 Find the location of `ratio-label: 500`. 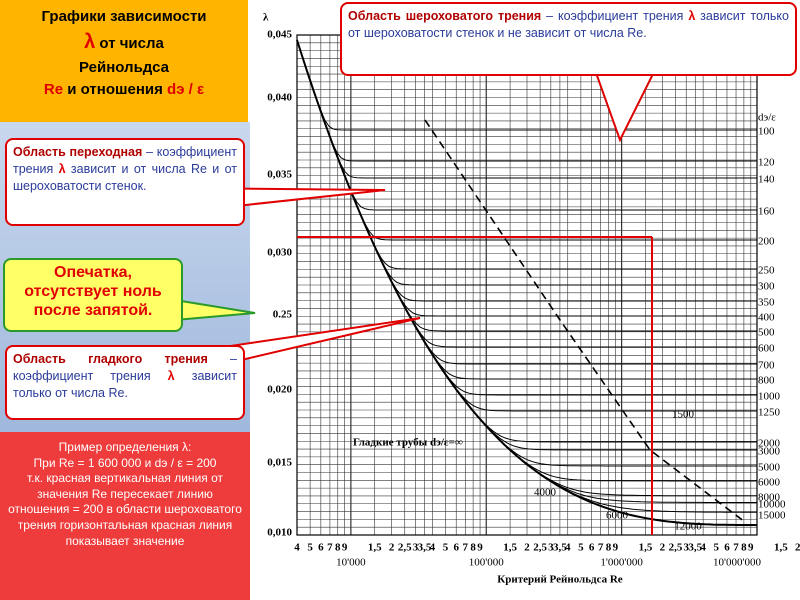

ratio-label: 500 is located at coordinates (766, 333).